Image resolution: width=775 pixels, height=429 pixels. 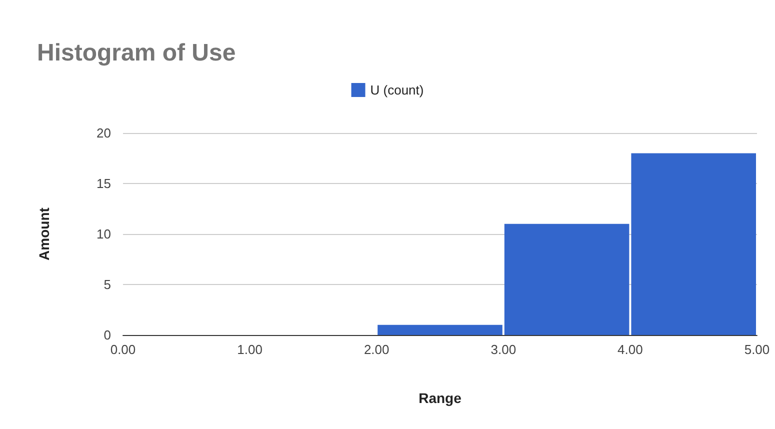 I want to click on legend-label: U (count), so click(x=397, y=90).